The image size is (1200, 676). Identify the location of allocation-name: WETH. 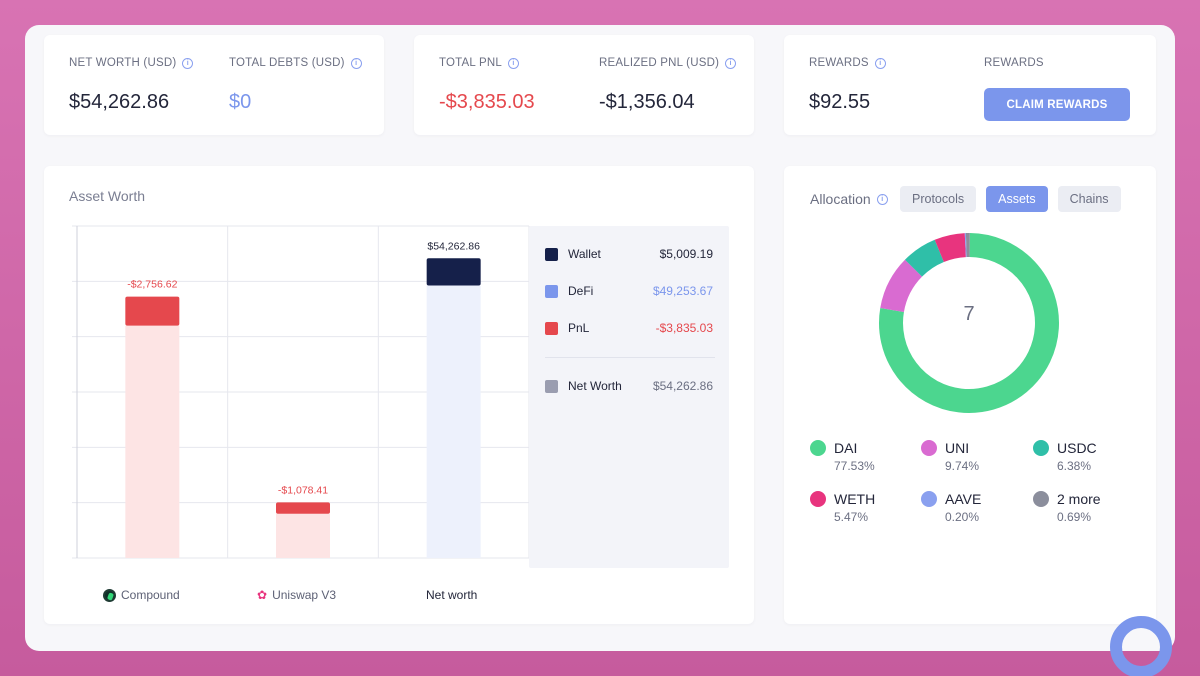
(855, 499).